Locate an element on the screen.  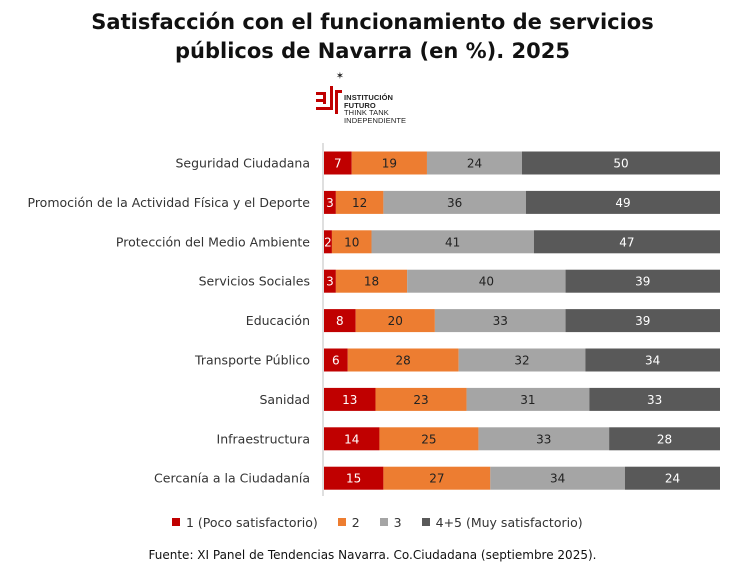
data-label: 14 is located at coordinates (351, 439).